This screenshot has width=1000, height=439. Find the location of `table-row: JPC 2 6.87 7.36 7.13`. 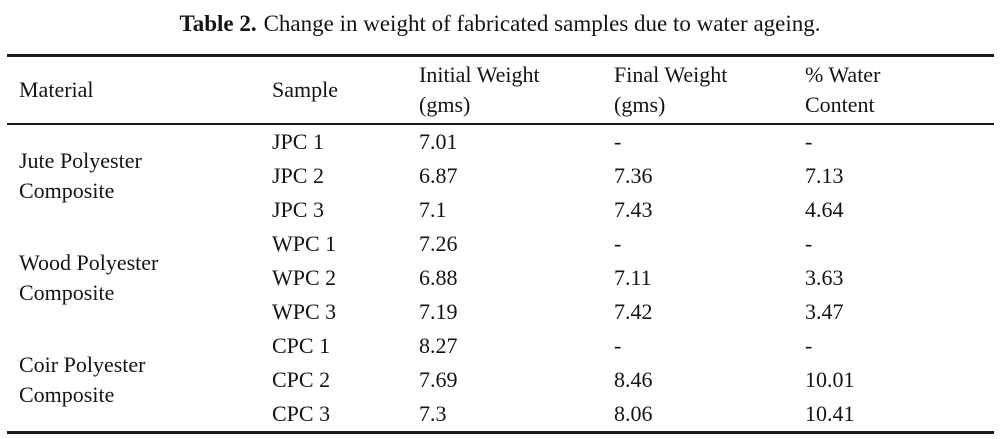

table-row: JPC 2 6.87 7.36 7.13 is located at coordinates (500, 176).